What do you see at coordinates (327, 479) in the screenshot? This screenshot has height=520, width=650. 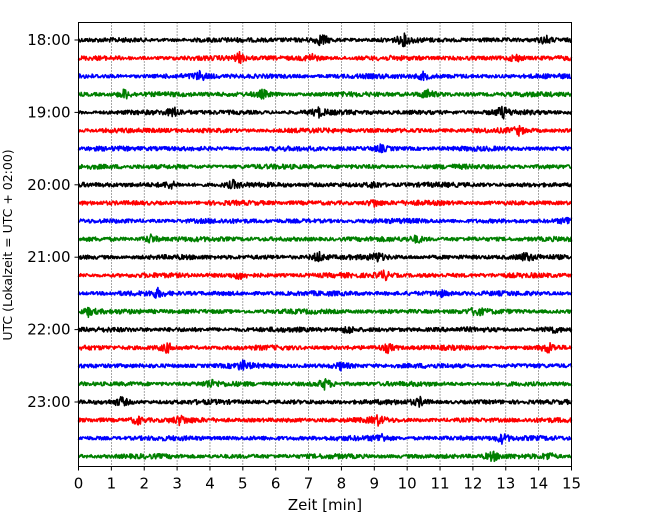 I see `x-axis-ticks: 0 1 2 3 4 5 6 7 8 9 10 11 12 13 14 15` at bounding box center [327, 479].